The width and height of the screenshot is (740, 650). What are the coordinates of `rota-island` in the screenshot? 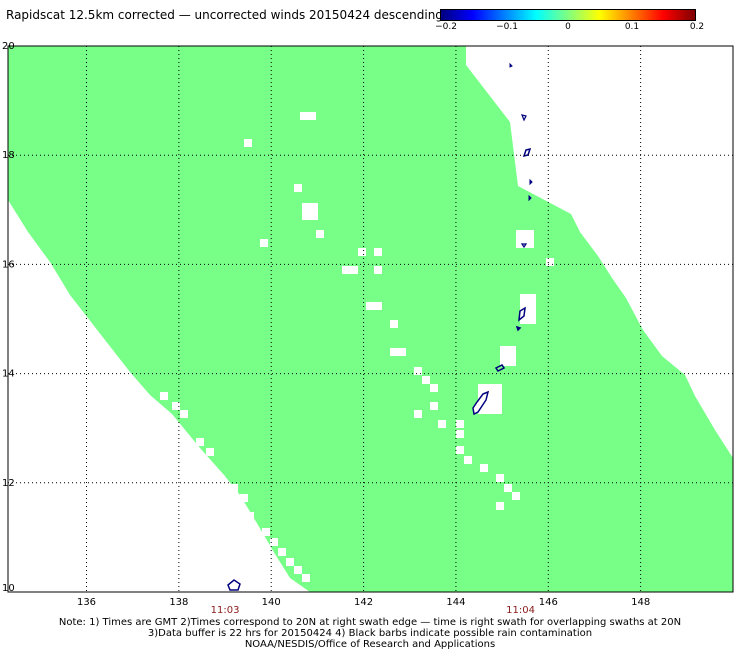 It's located at (500, 368).